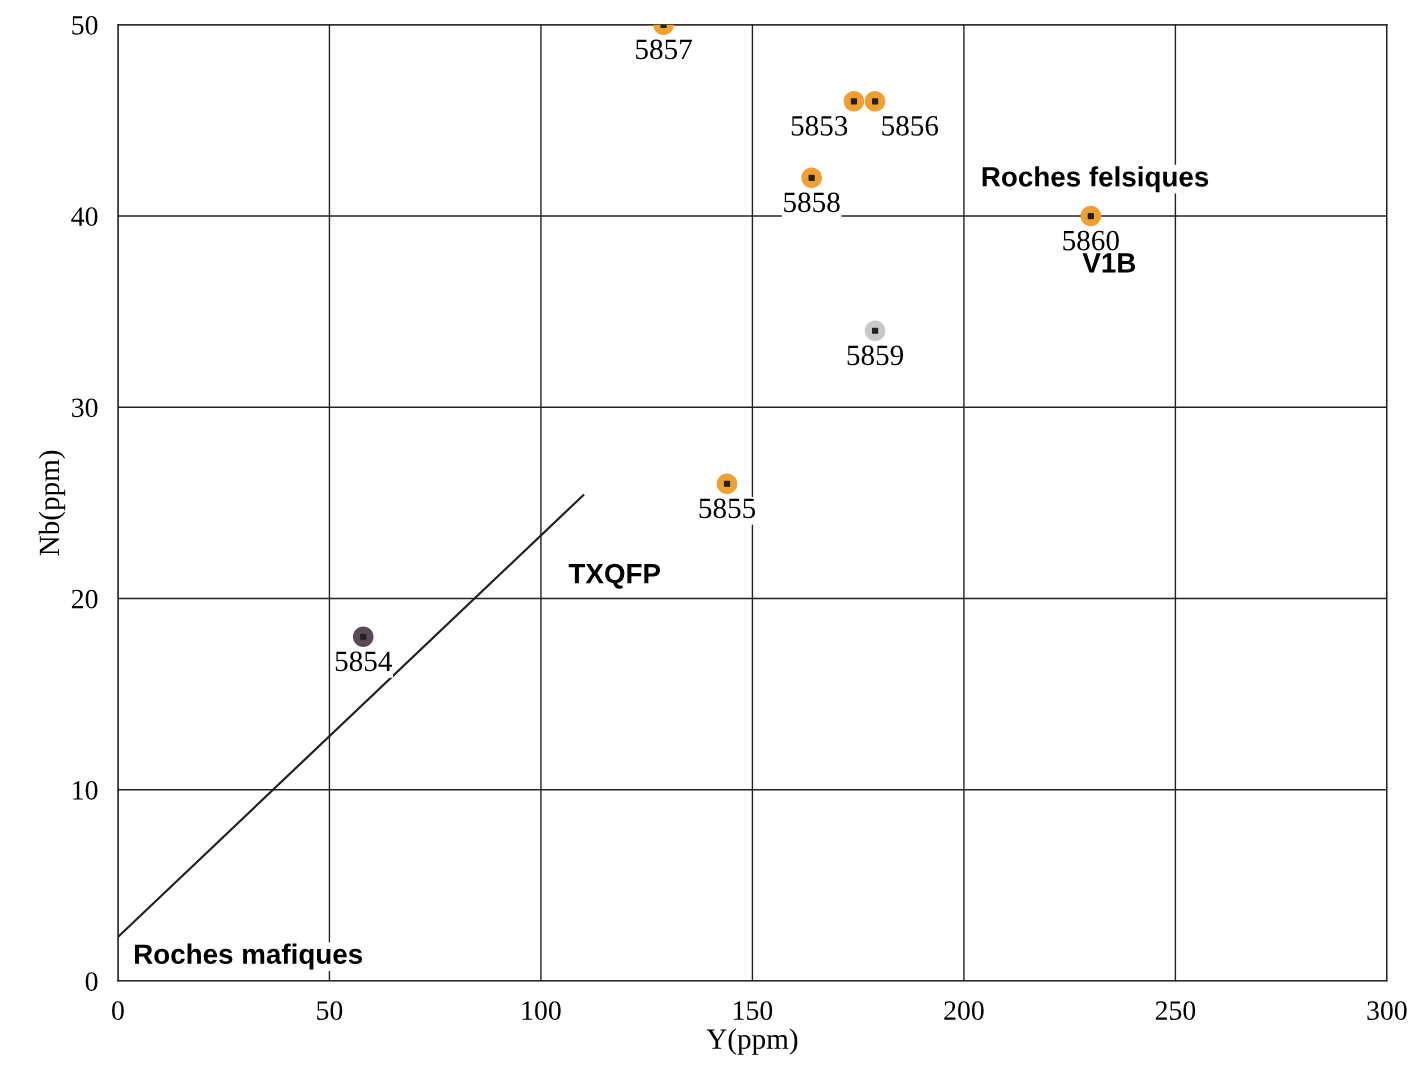 The image size is (1421, 1078). I want to click on x-tick-label: 250, so click(1175, 1010).